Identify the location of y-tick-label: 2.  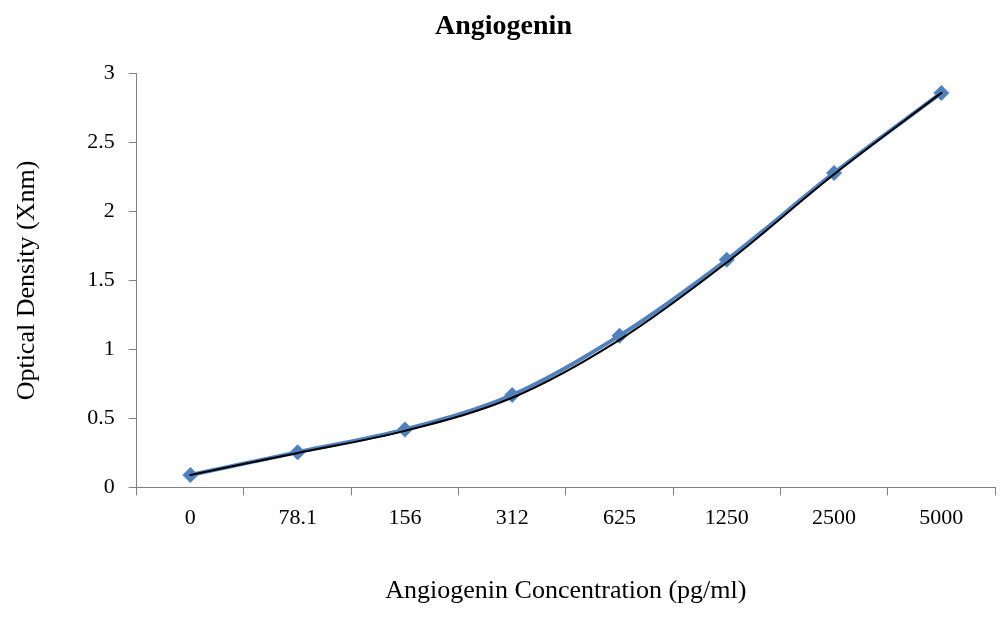
(109, 210).